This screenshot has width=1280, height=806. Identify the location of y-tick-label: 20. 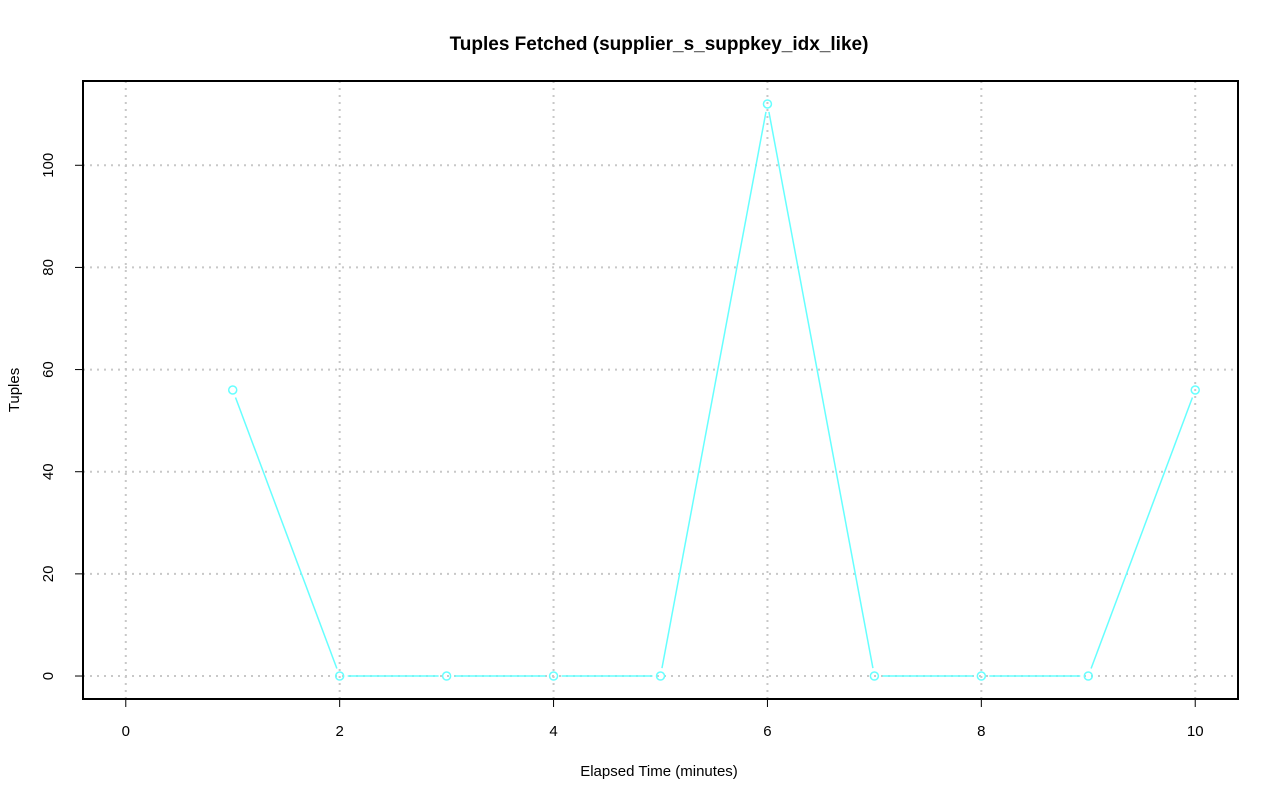
(48, 574).